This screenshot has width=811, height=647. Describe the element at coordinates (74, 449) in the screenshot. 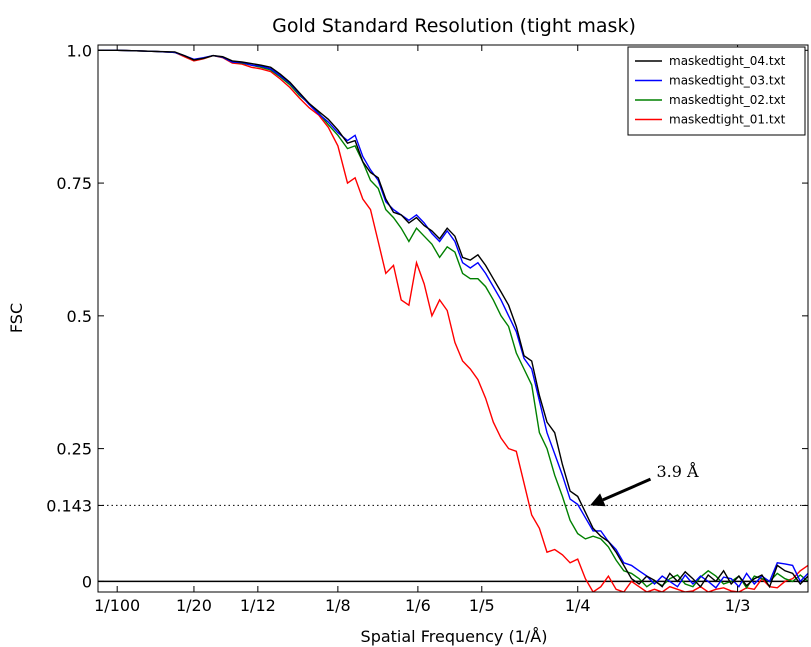

I see `y-tick-label: 0.25` at that location.